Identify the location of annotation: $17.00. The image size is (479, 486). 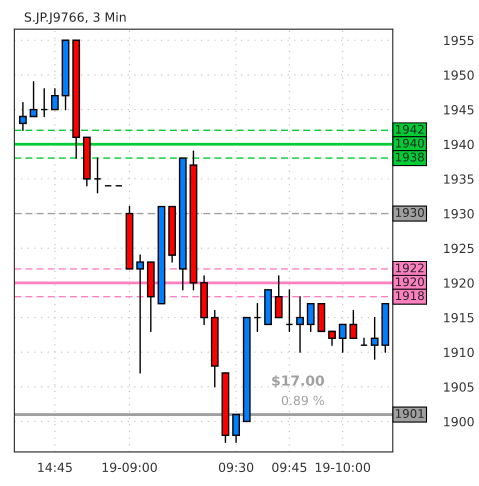
(298, 381).